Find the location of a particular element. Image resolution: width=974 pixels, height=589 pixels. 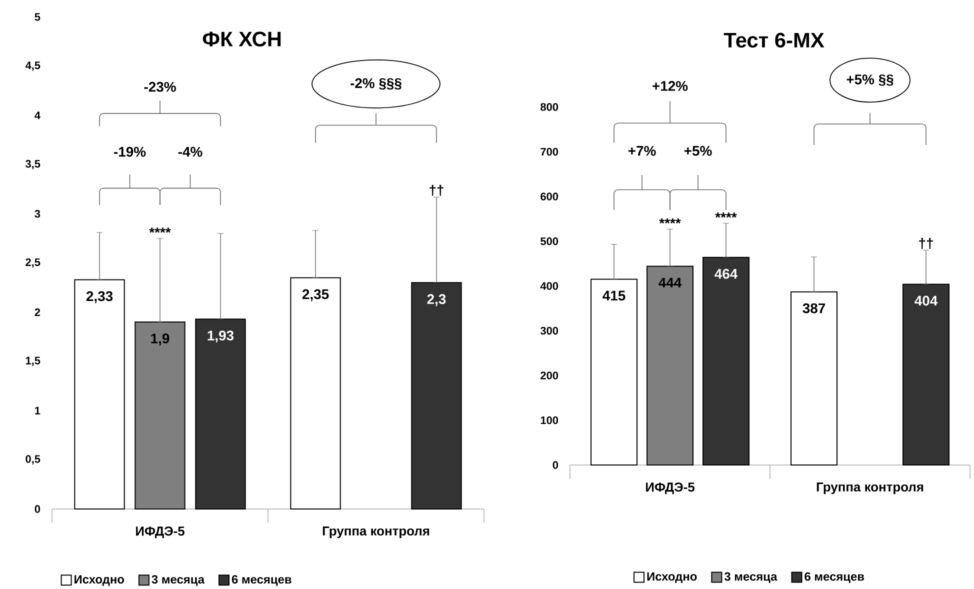

data-label: 387 is located at coordinates (814, 308).